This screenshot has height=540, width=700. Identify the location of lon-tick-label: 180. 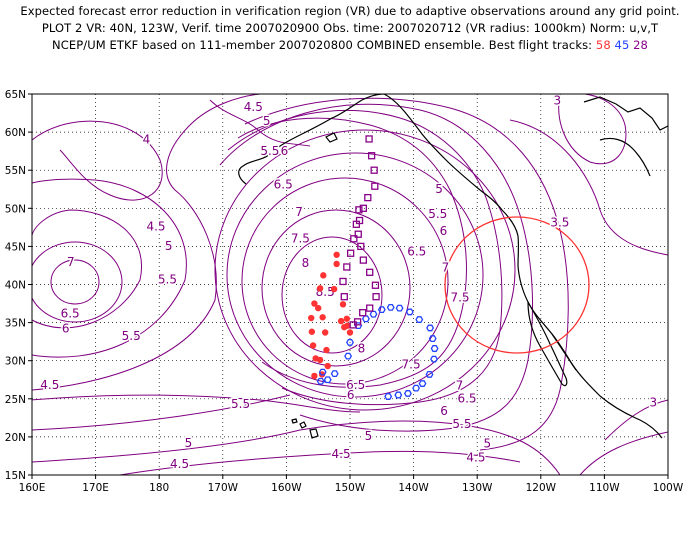
(159, 488).